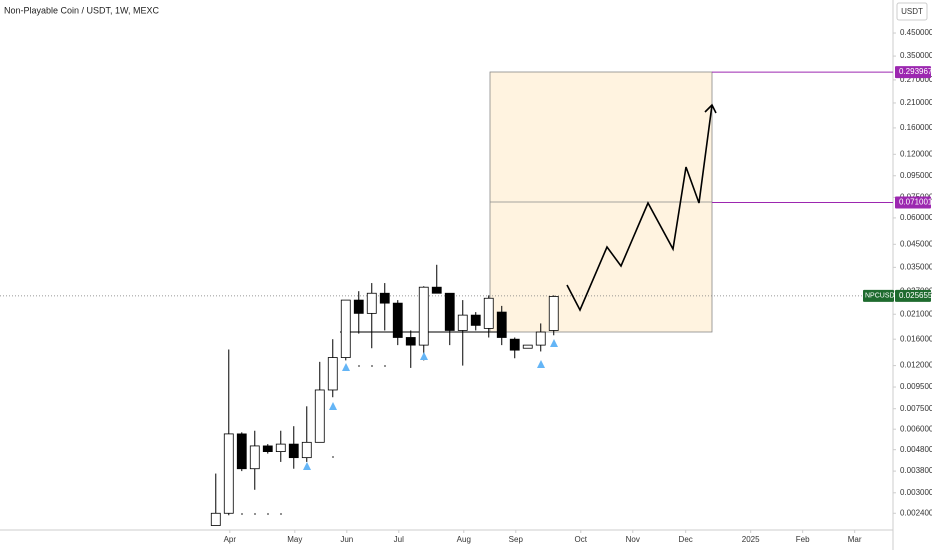 The width and height of the screenshot is (932, 550). Describe the element at coordinates (916, 217) in the screenshot. I see `y-tick-label: 0.060000` at that location.